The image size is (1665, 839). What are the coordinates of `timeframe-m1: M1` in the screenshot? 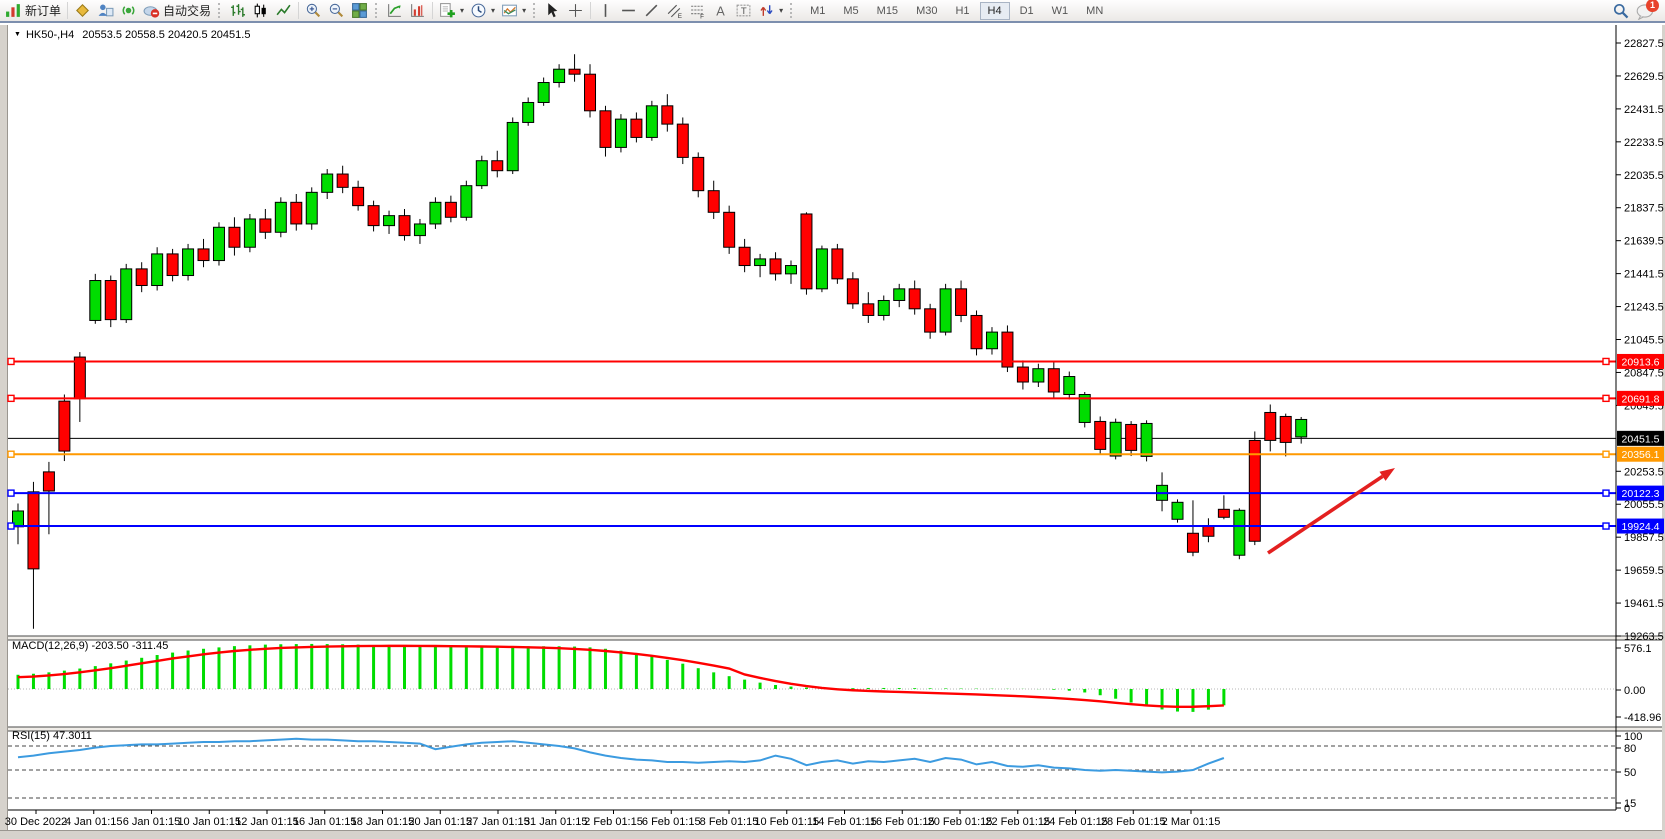 It's located at (818, 10).